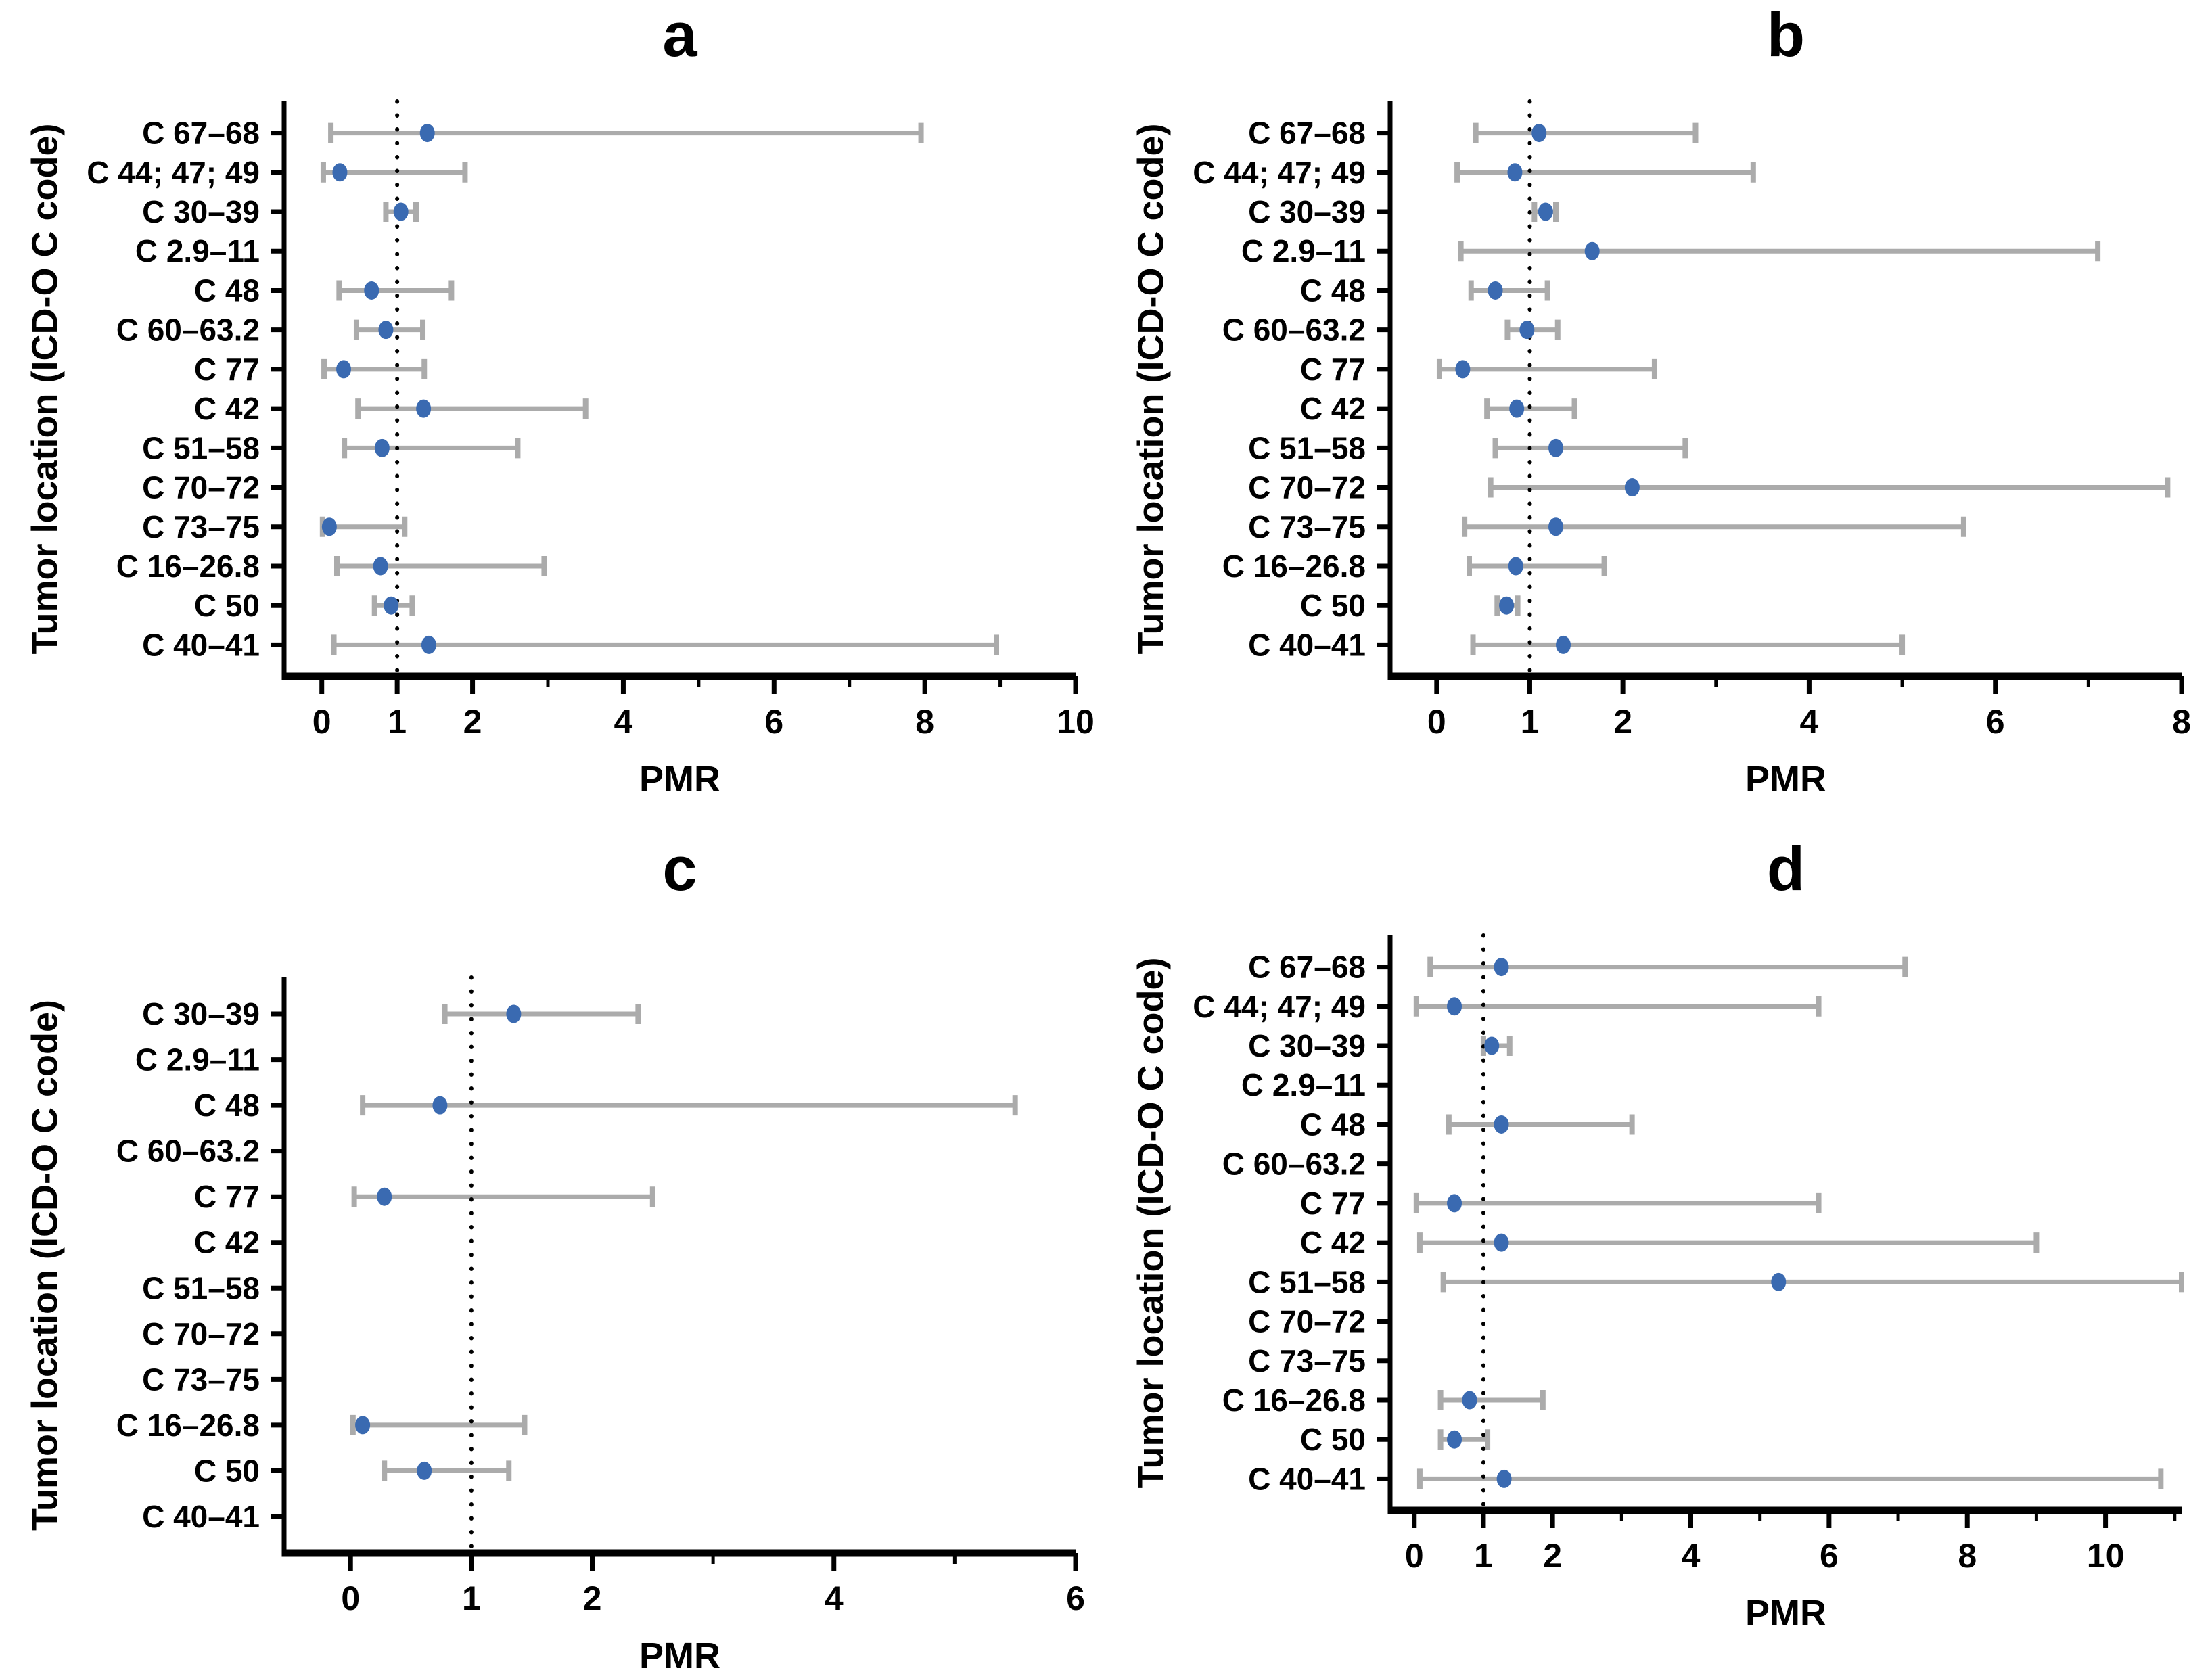  I want to click on panel-c-title: c, so click(679, 869).